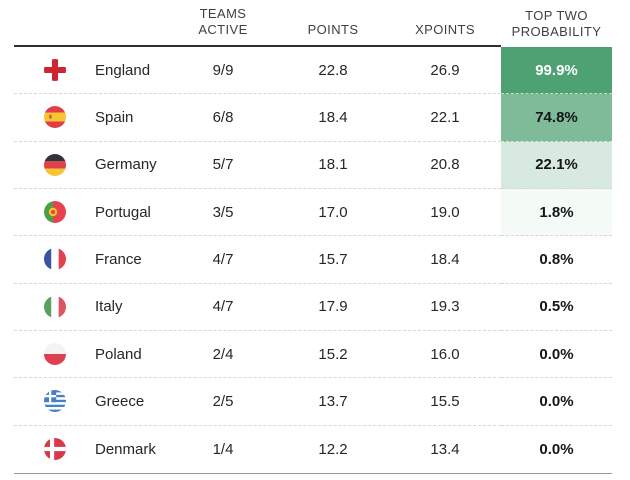  What do you see at coordinates (69, 164) in the screenshot?
I see `germany-flag-icon` at bounding box center [69, 164].